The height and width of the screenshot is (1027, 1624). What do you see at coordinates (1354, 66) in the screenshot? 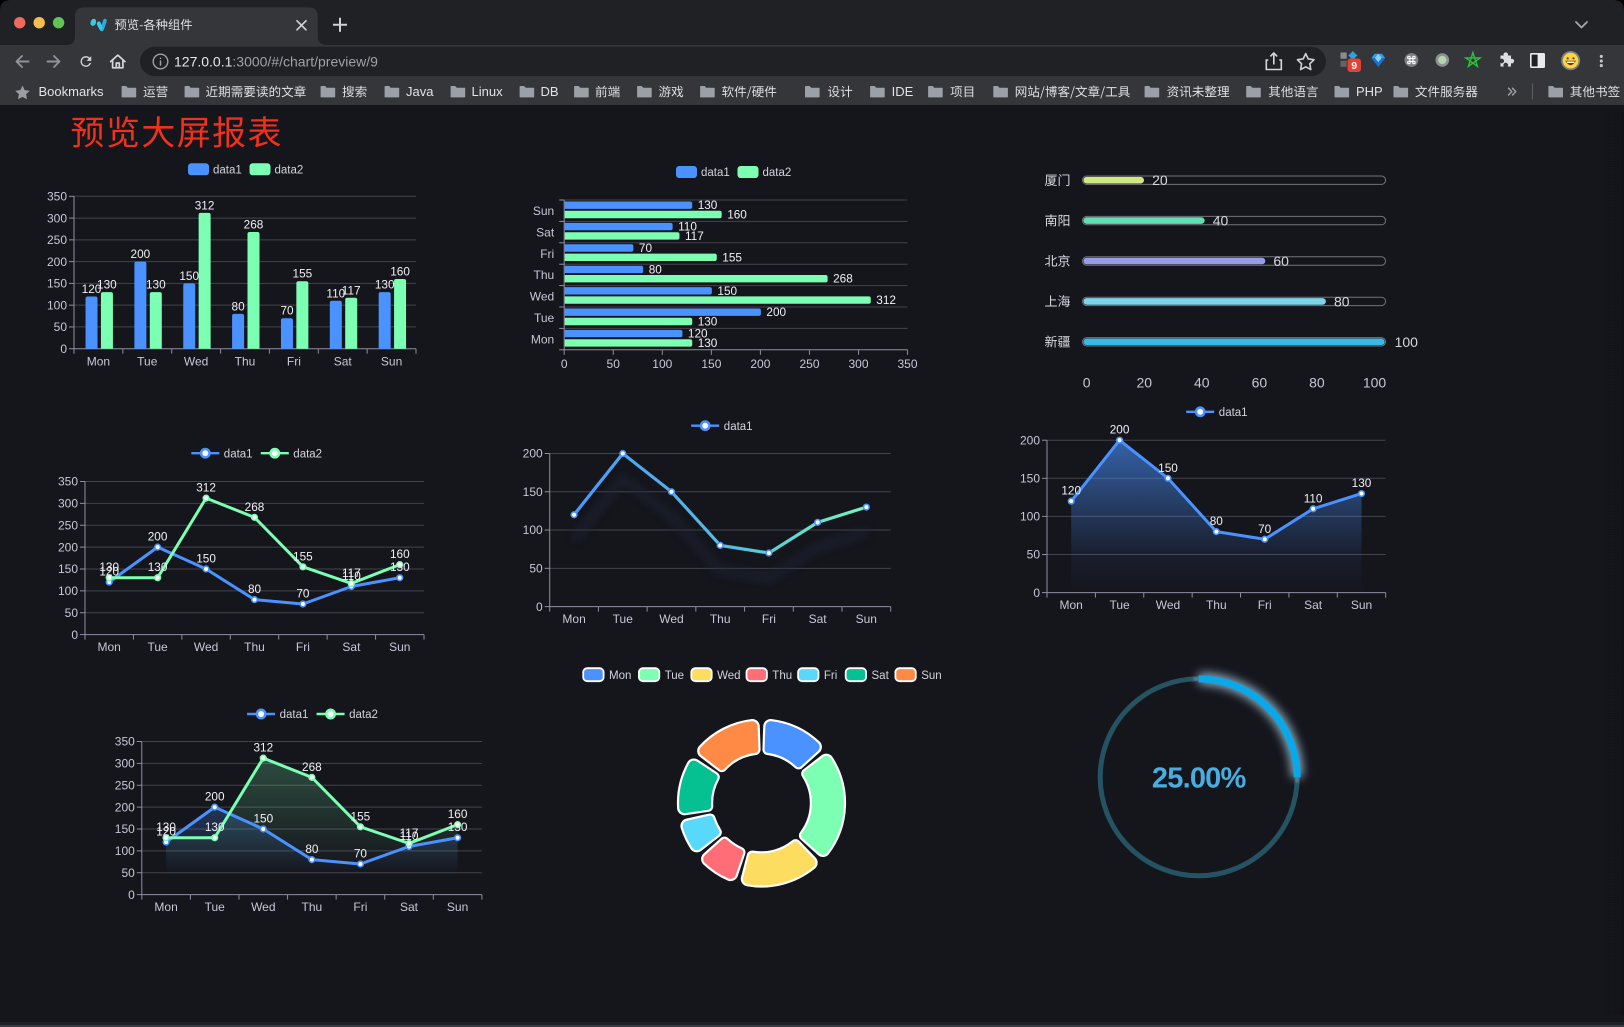
I see `svg-text: 9` at bounding box center [1354, 66].